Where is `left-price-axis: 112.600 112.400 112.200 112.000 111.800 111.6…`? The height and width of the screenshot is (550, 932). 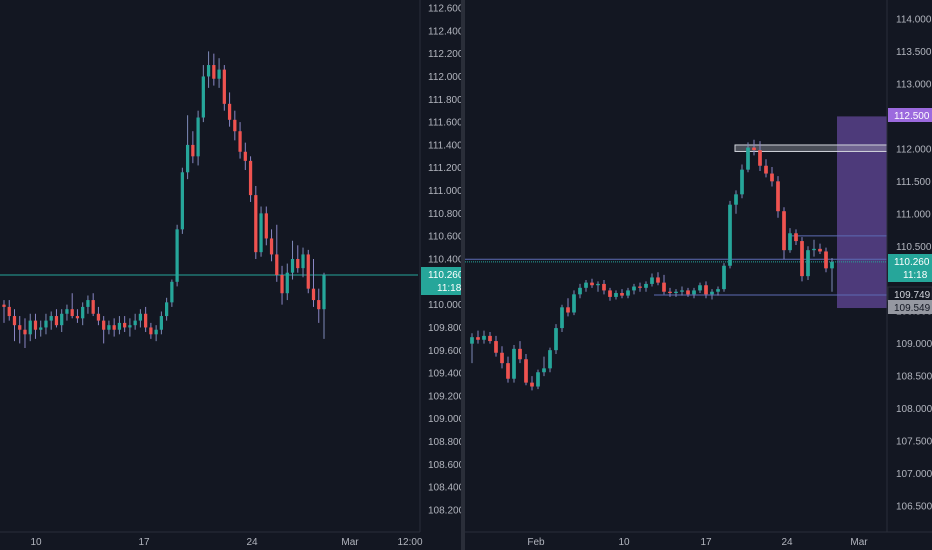 left-price-axis: 112.600 112.400 112.200 112.000 111.800 111.6… is located at coordinates (446, 260).